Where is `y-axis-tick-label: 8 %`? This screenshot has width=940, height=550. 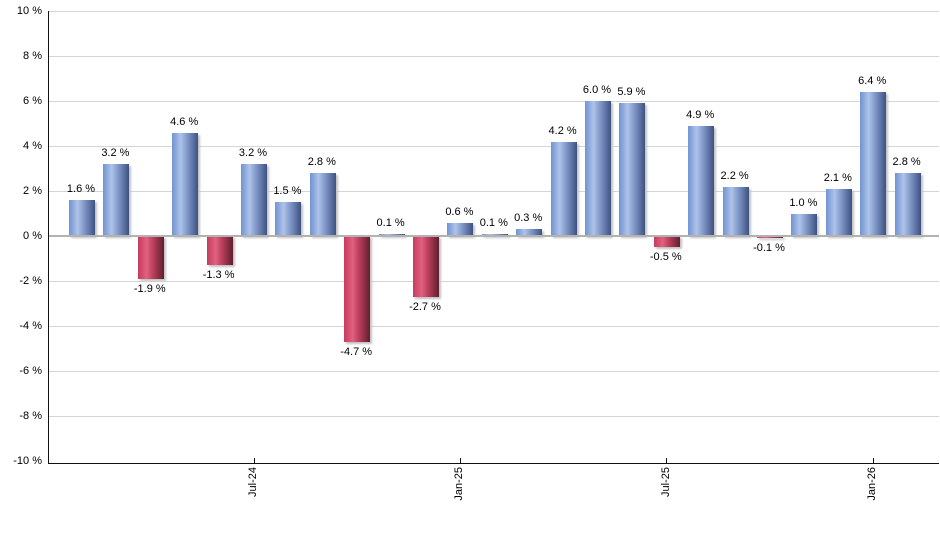
y-axis-tick-label: 8 % is located at coordinates (32, 56).